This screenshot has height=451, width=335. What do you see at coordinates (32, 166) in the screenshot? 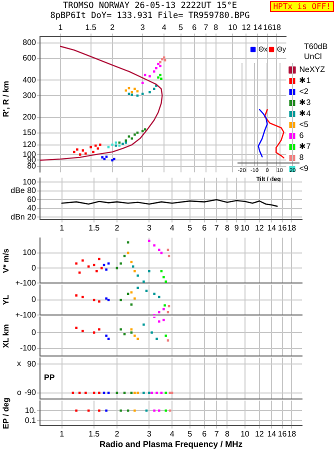
I see `y-tick-label: 80` at bounding box center [32, 166].